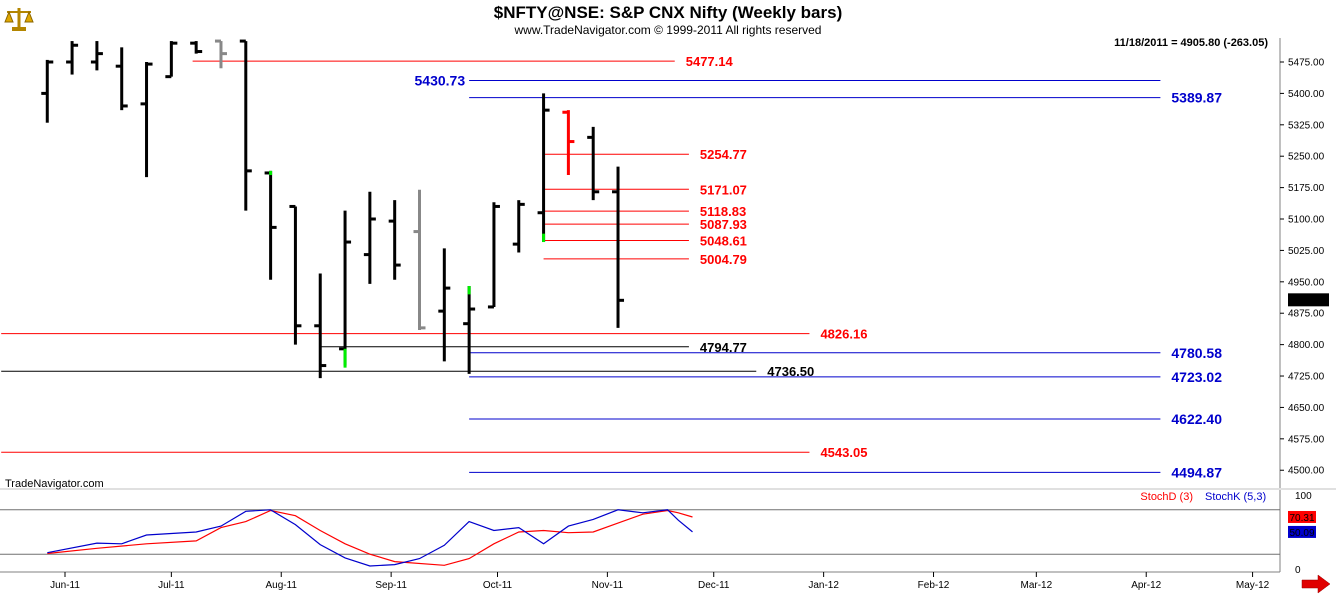  Describe the element at coordinates (1191, 43) in the screenshot. I see `last-price-info: 11/18/2011 = 4905.80 (-263.05)` at that location.